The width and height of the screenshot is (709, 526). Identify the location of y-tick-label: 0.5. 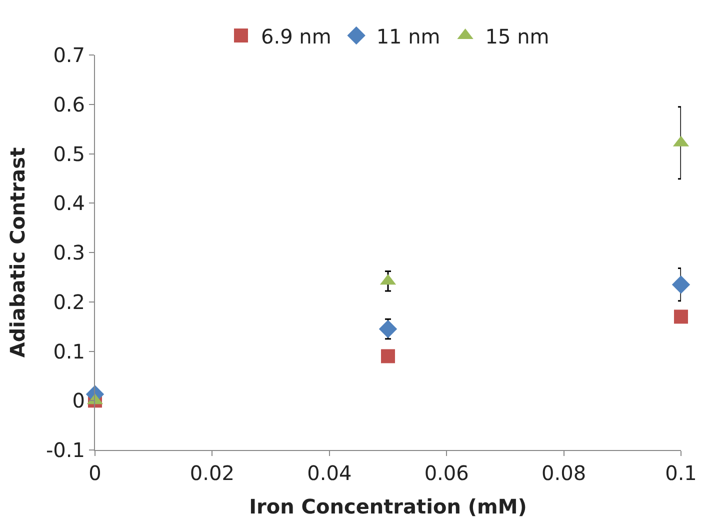
(69, 154).